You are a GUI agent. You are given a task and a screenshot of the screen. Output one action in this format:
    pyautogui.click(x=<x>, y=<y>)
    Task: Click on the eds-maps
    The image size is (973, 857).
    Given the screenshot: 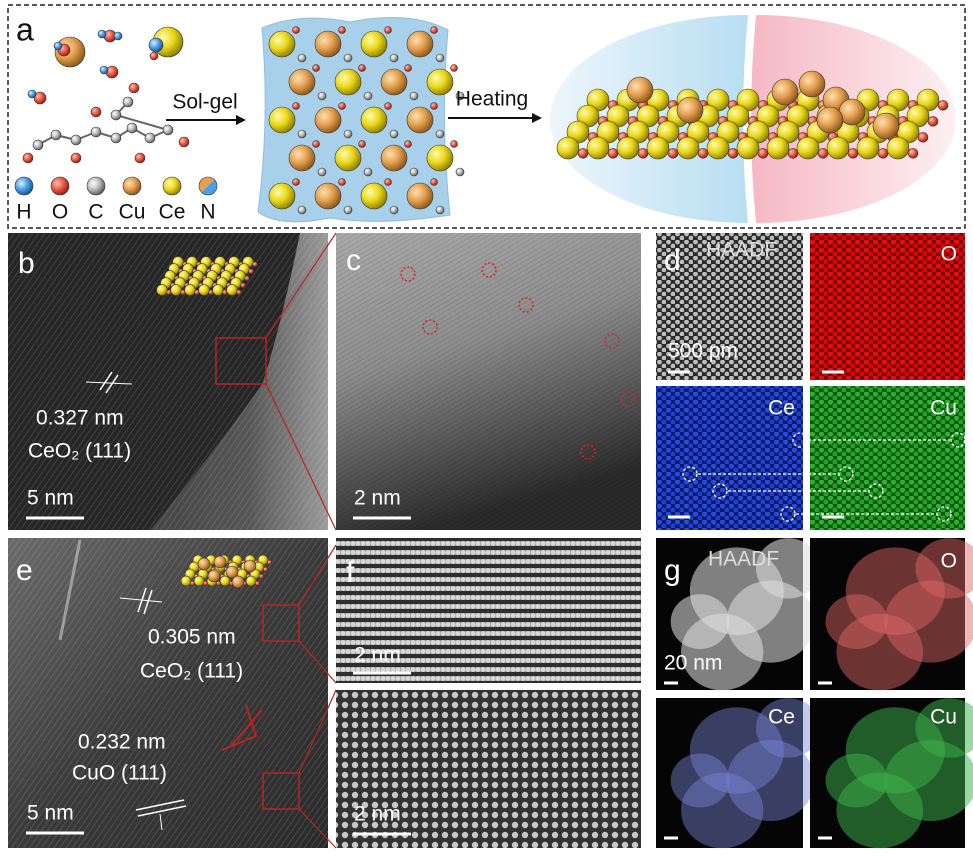 What is the action you would take?
    pyautogui.click(x=814, y=693)
    